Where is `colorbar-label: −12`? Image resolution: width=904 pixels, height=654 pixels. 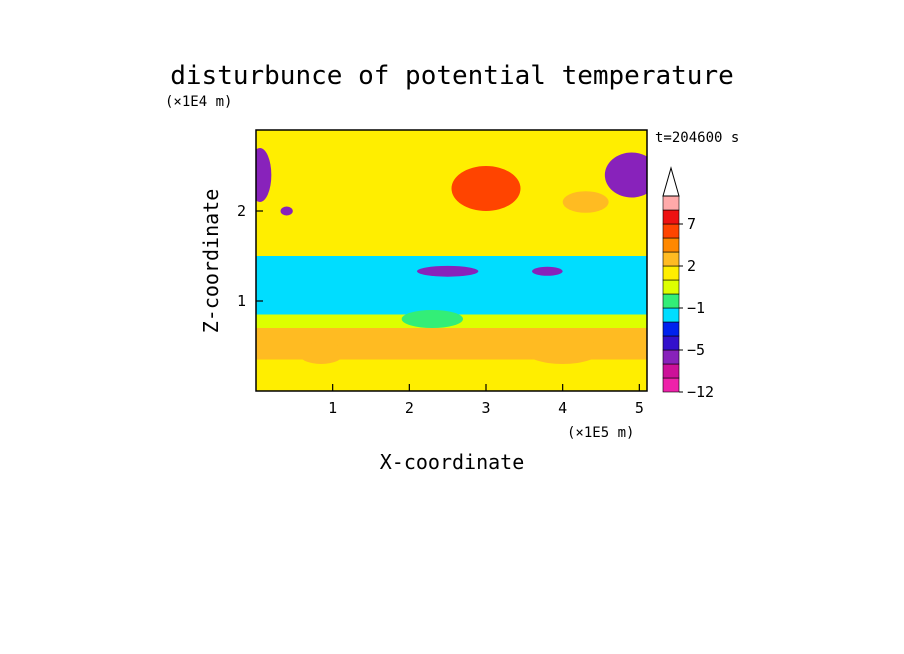
colorbar-label: −12 is located at coordinates (700, 392).